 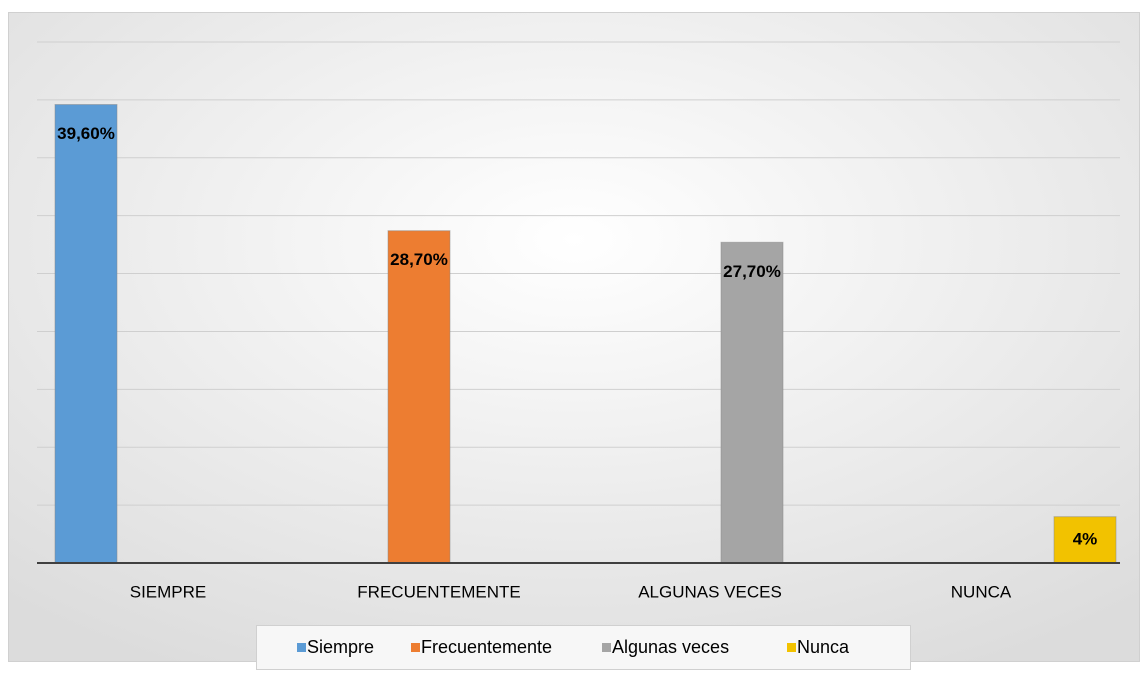 I want to click on data-label: 4%, so click(x=1085, y=538).